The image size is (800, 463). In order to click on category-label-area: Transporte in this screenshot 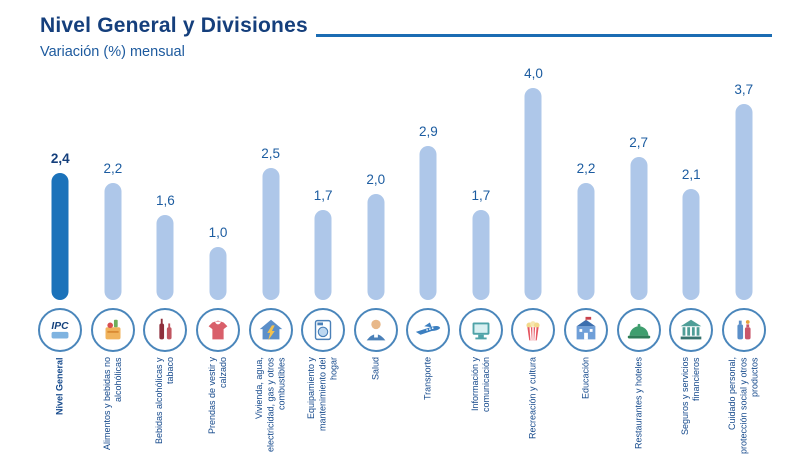, I will do `click(428, 406)`.